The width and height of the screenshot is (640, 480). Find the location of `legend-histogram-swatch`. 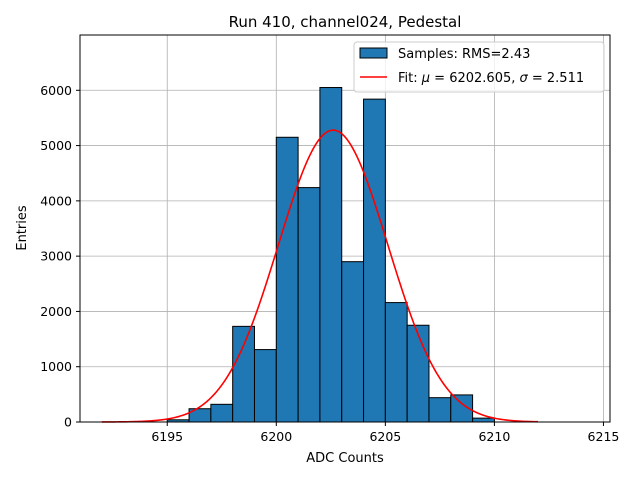

legend-histogram-swatch is located at coordinates (373, 53).